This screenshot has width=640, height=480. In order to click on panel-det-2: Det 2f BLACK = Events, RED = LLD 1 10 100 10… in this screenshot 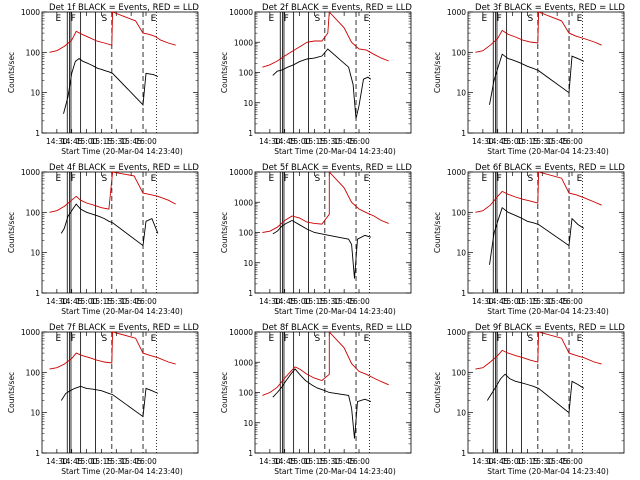, I will do `click(316, 79)`.